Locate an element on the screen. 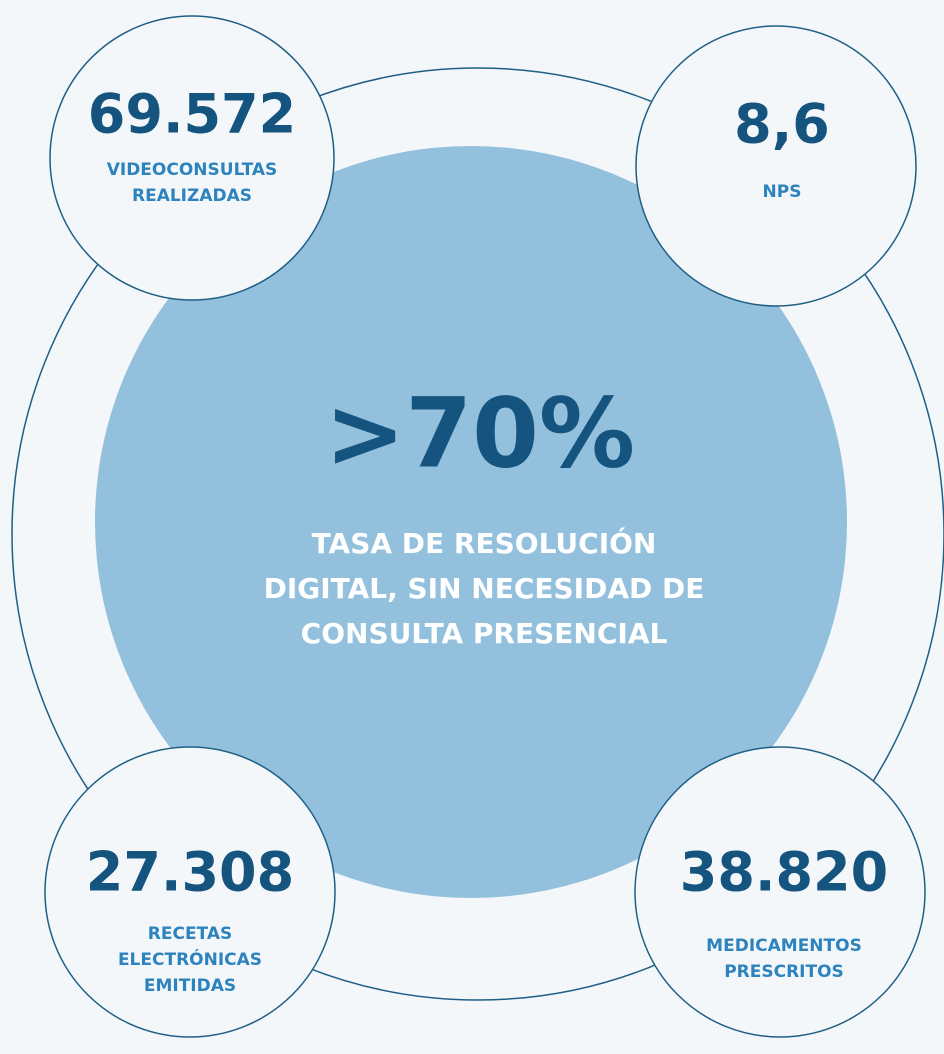 This screenshot has width=944, height=1054. stat-value: 38.820 is located at coordinates (784, 872).